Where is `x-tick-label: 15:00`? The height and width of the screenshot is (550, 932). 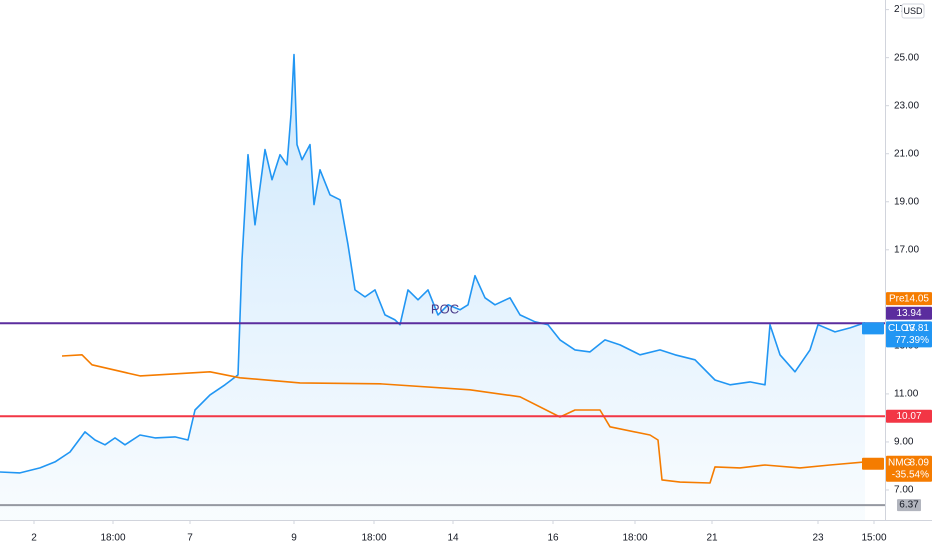
x-tick-label: 15:00 is located at coordinates (873, 538).